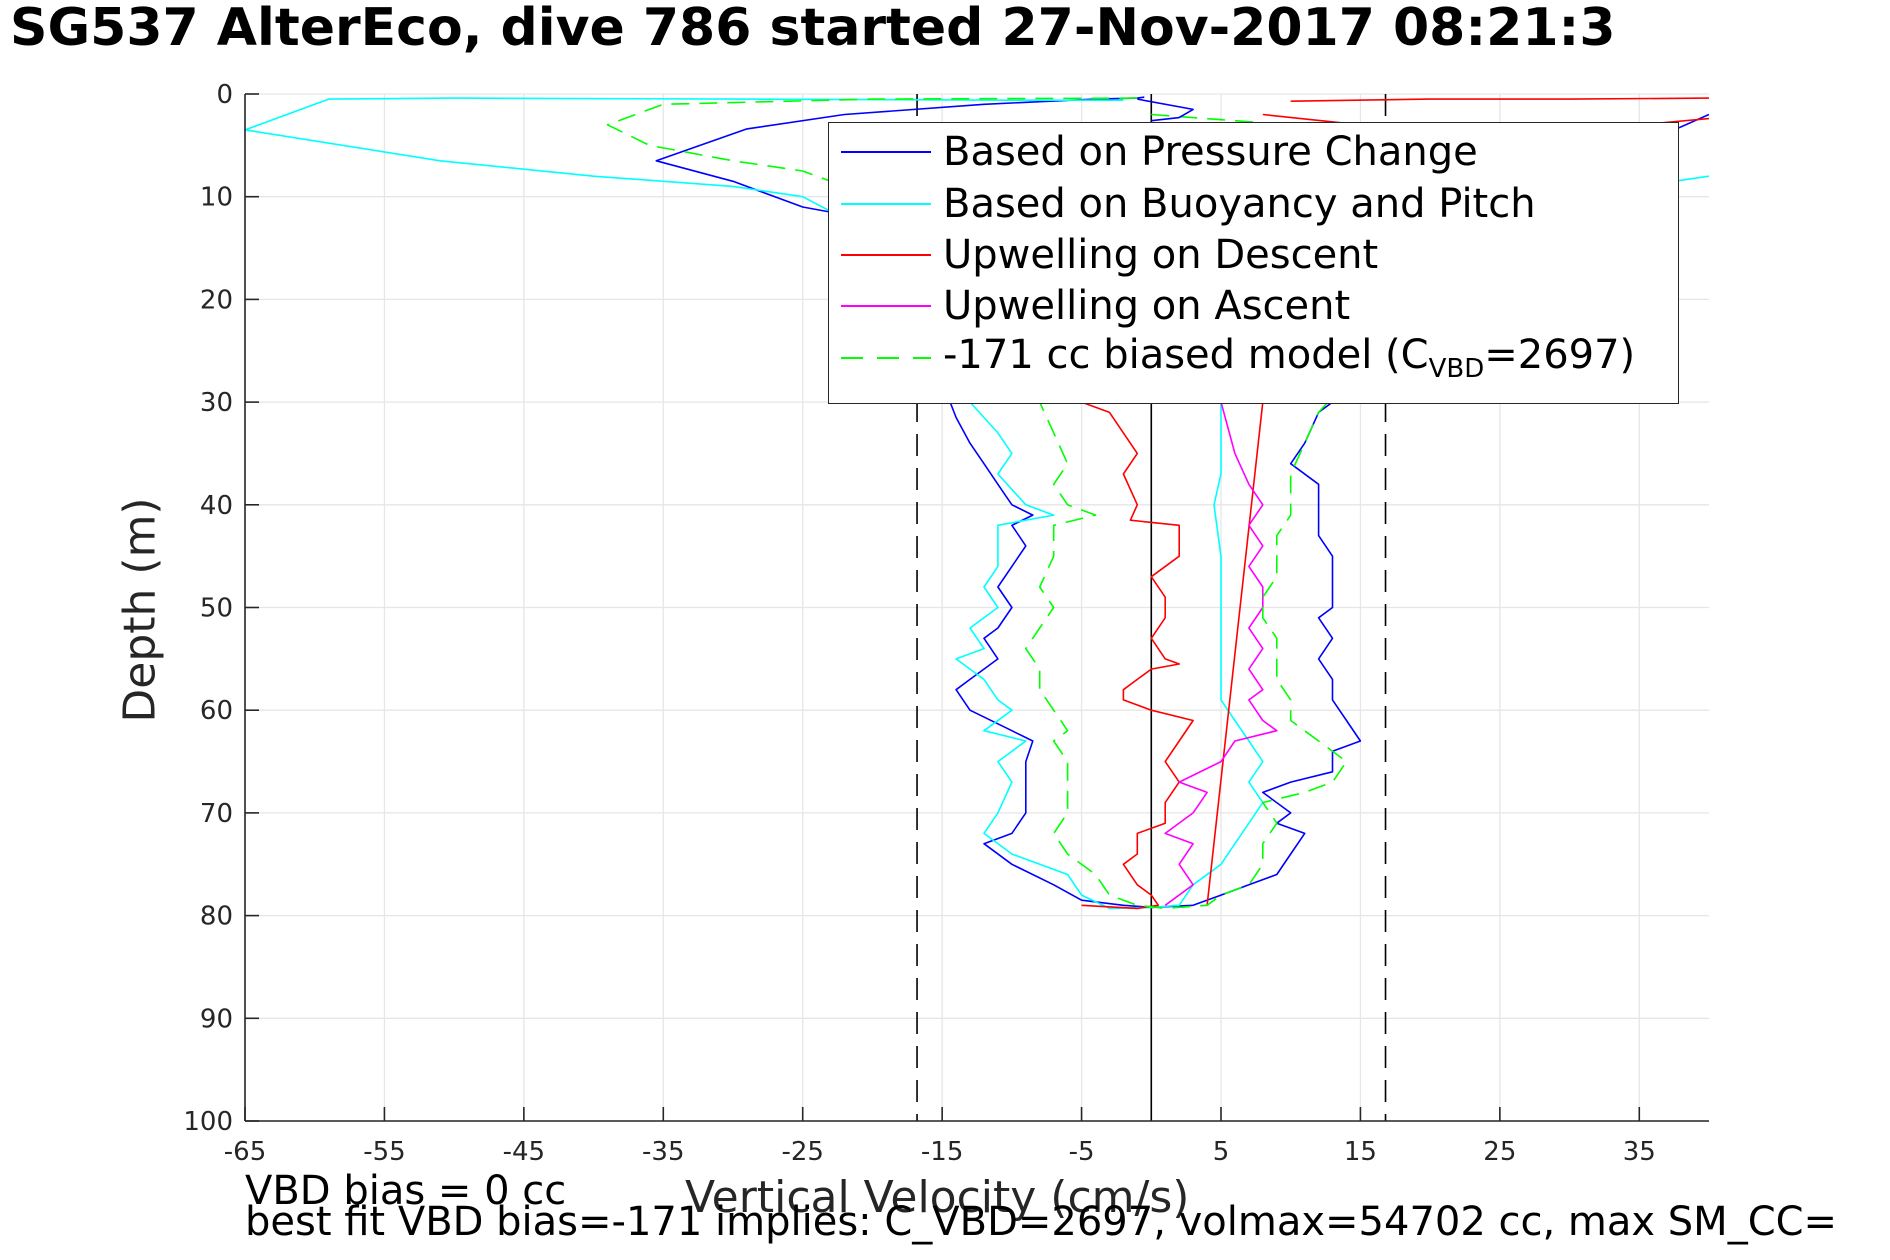  What do you see at coordinates (942, 1152) in the screenshot?
I see `x-tick-label: -15` at bounding box center [942, 1152].